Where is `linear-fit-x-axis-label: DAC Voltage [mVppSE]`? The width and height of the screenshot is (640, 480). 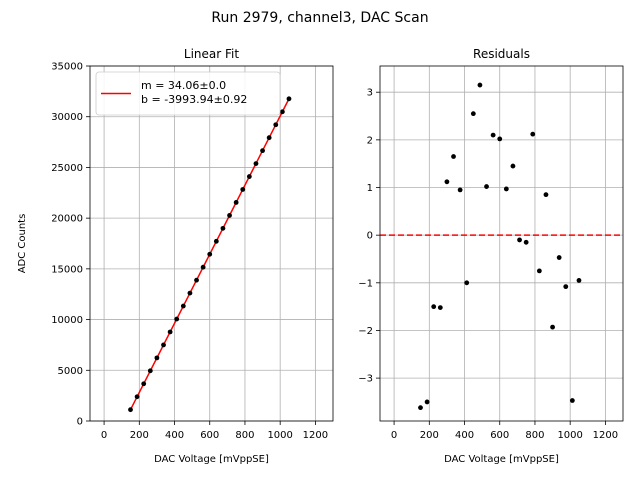 linear-fit-x-axis-label: DAC Voltage [mVppSE] is located at coordinates (211, 459).